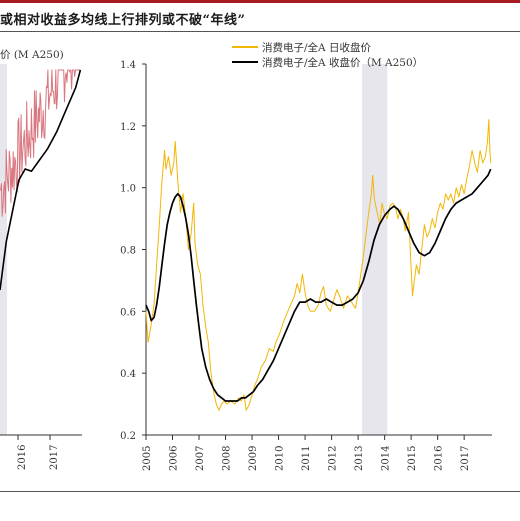 The width and height of the screenshot is (520, 521). Describe the element at coordinates (253, 458) in the screenshot. I see `x-tick-label: 2009` at that location.